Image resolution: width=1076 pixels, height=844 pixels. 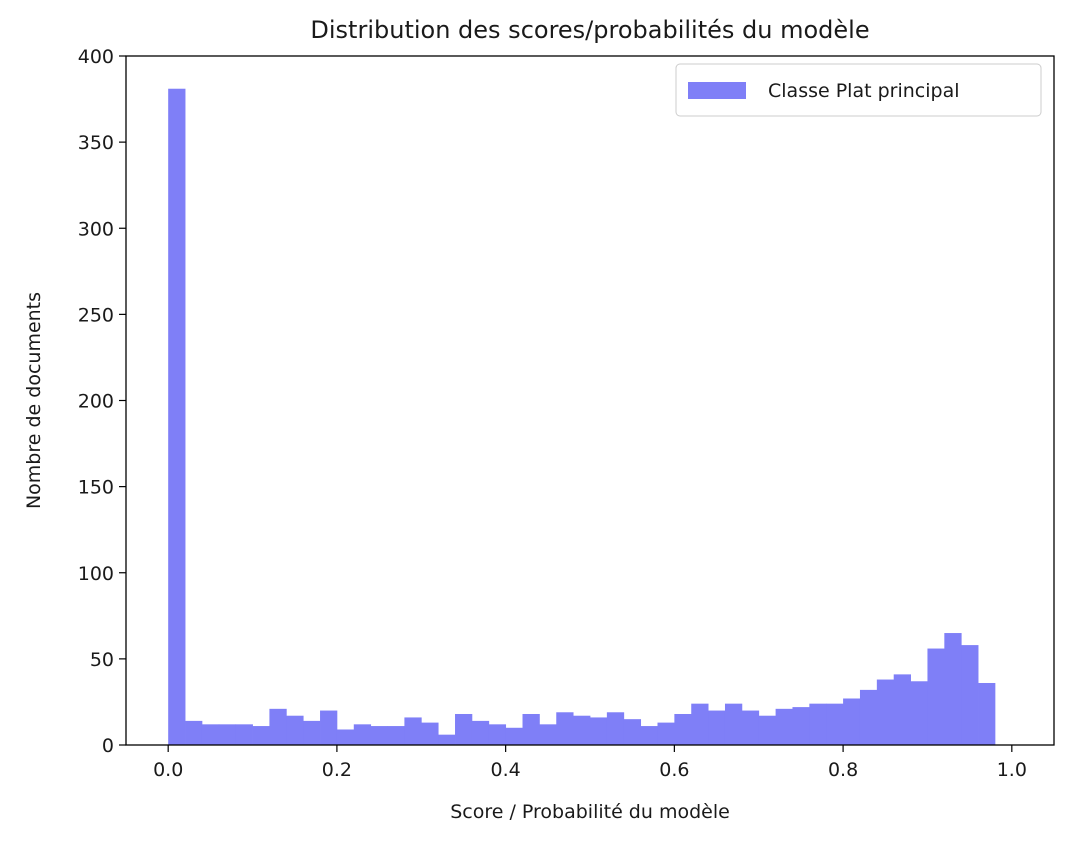 I want to click on x-tick-label: 0.4, so click(x=506, y=770).